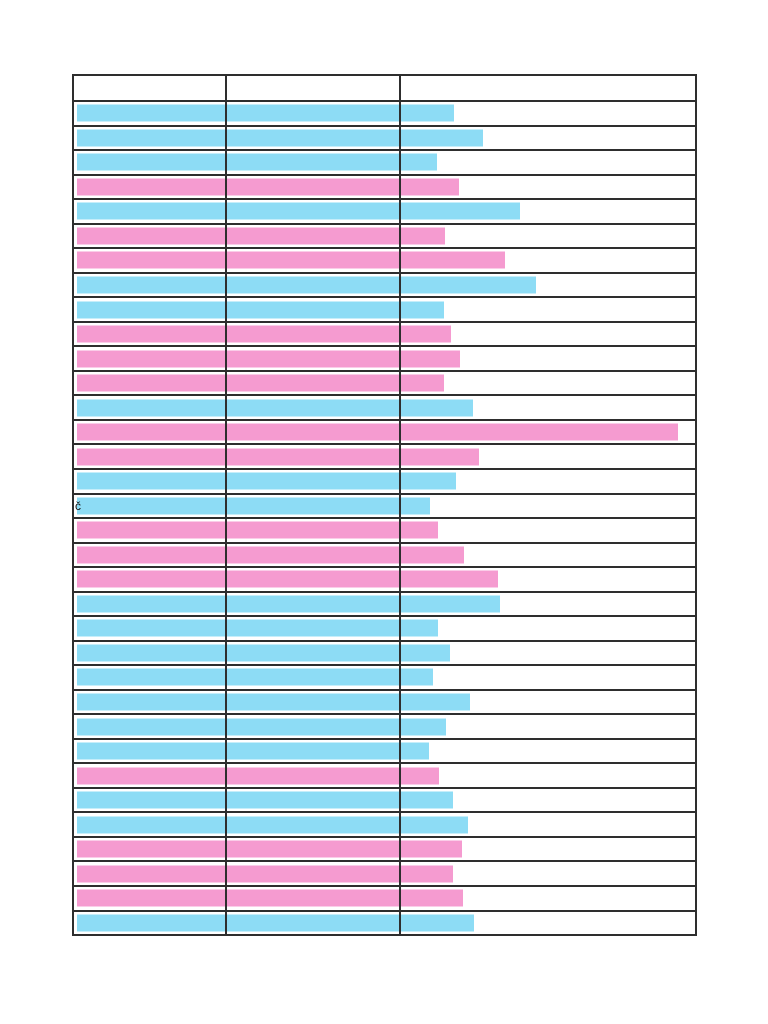  I want to click on table-row: č, so click(384, 507).